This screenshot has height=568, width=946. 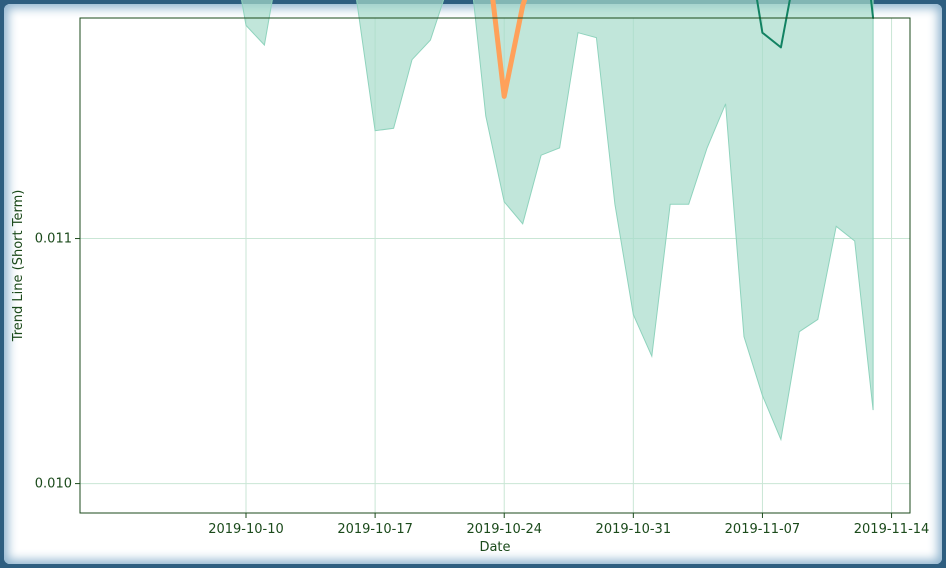 I want to click on y-axis-label: Trend Line (Short Term), so click(x=18, y=266).